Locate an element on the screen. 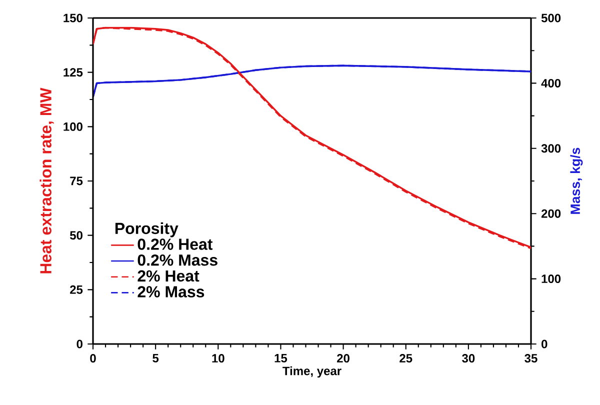 This screenshot has height=405, width=600. legend-label: 0.2% Heat is located at coordinates (175, 244).